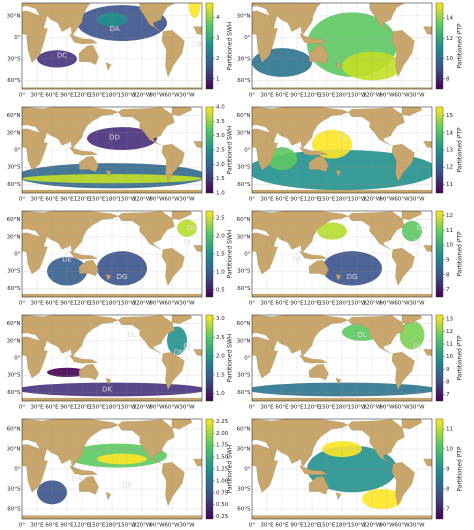  Describe the element at coordinates (218, 59) in the screenshot. I see `colorbar-tick-label: 2` at that location.